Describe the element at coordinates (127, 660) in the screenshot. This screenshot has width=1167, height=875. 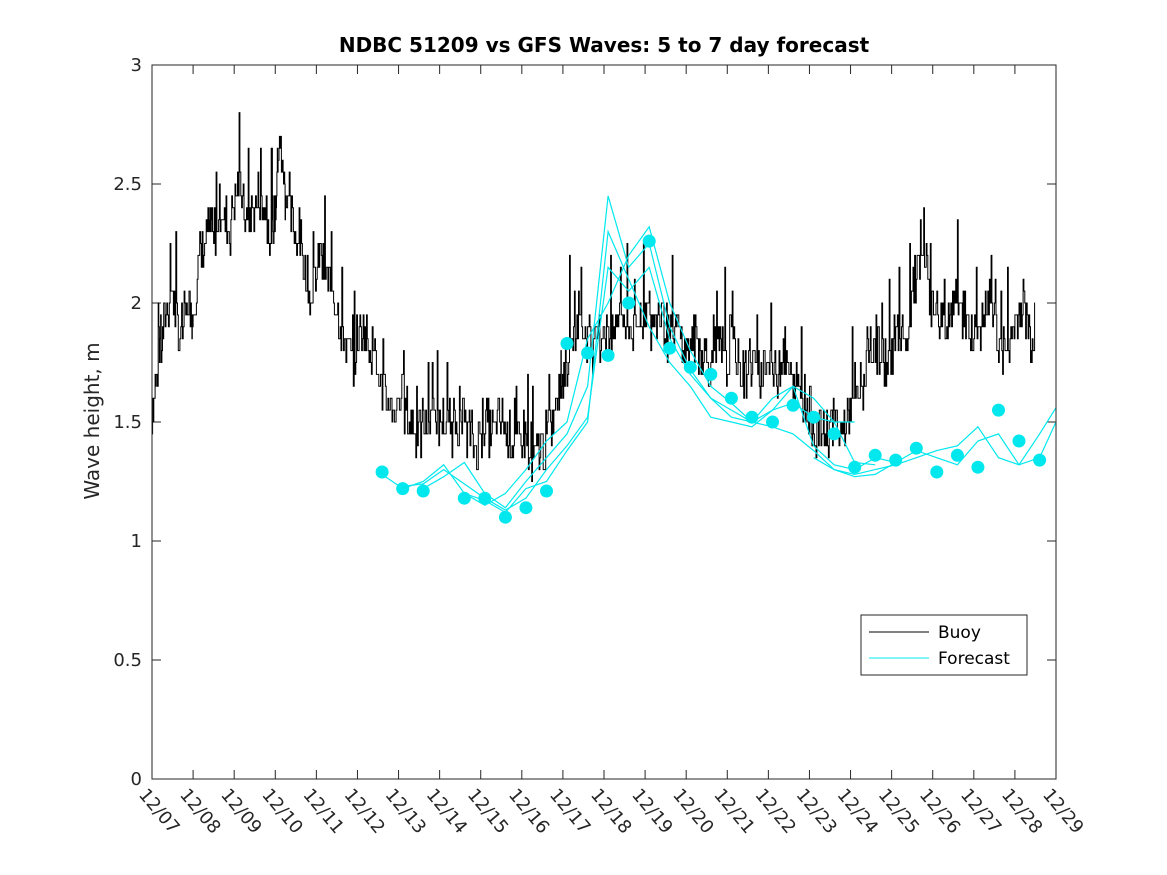
I see `y-tick-label: 0.5` at that location.